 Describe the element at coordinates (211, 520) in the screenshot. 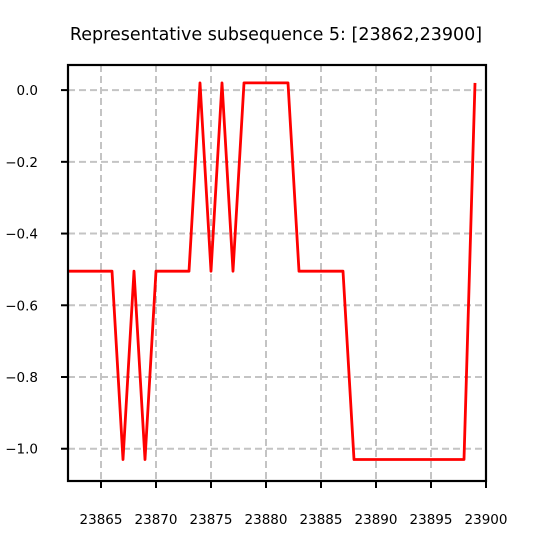

I see `x-tick-label: 23875` at that location.